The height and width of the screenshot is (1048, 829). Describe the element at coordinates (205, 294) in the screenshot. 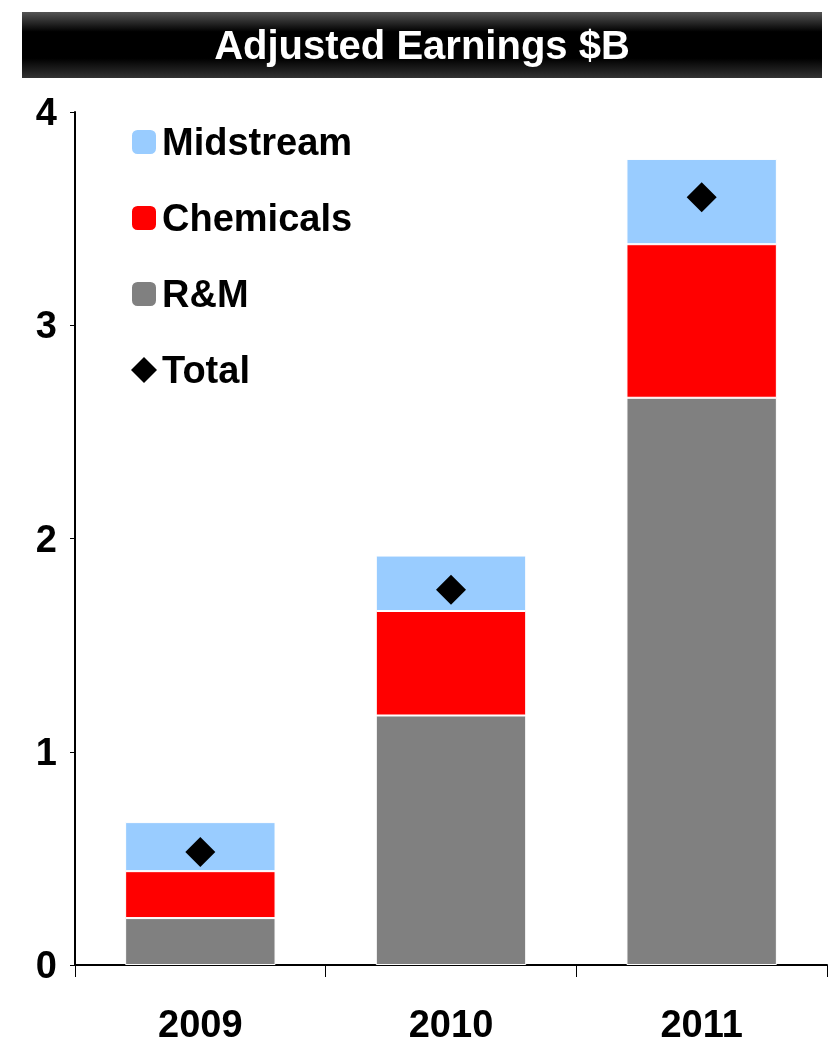

I see `legend-label: R&M` at that location.